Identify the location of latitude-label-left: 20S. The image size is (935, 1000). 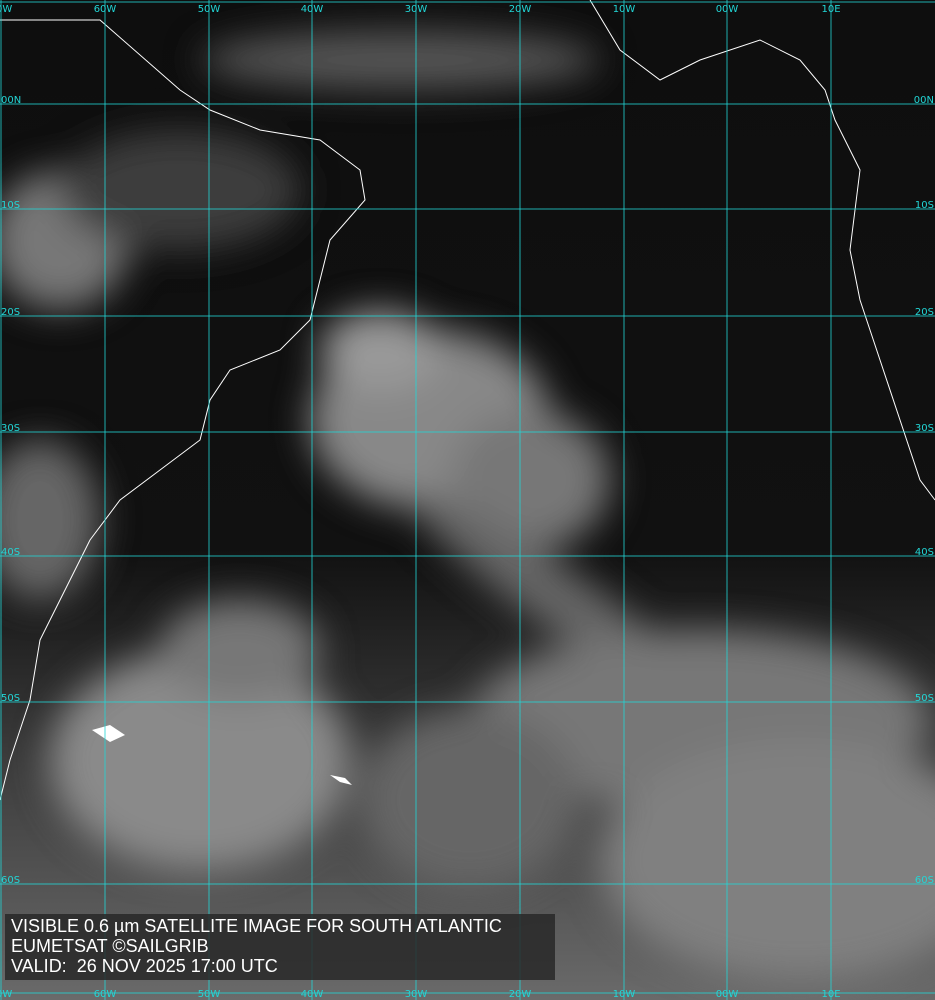
(10, 312).